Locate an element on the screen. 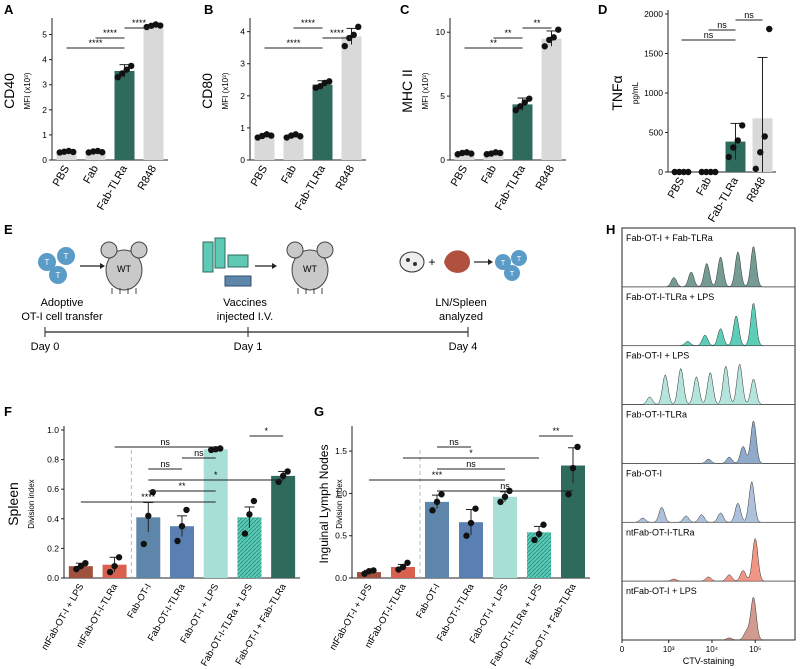 The image size is (800, 669). y-tick-label: 0.4 is located at coordinates (53, 519).